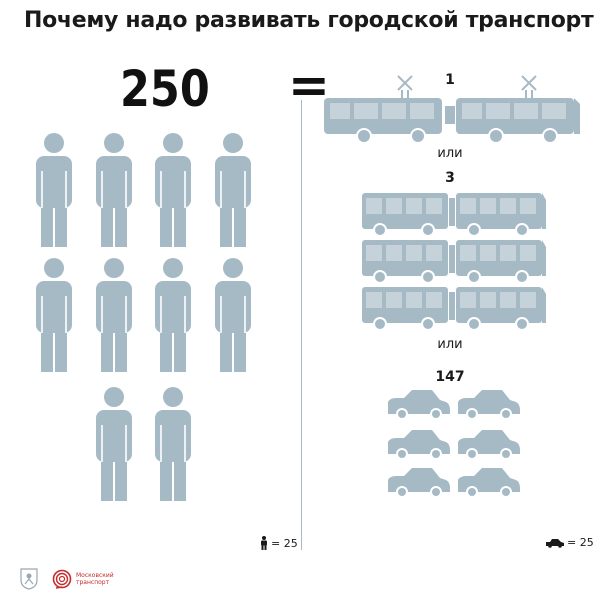 Image resolution: width=600 pixels, height=609 pixels. I want to click on person-icon, so click(264, 543).